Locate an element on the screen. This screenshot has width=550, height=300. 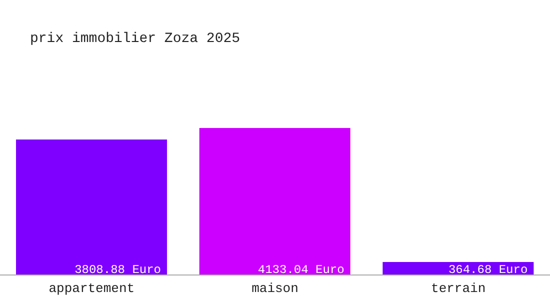
x-tick-label: terrain is located at coordinates (458, 288).